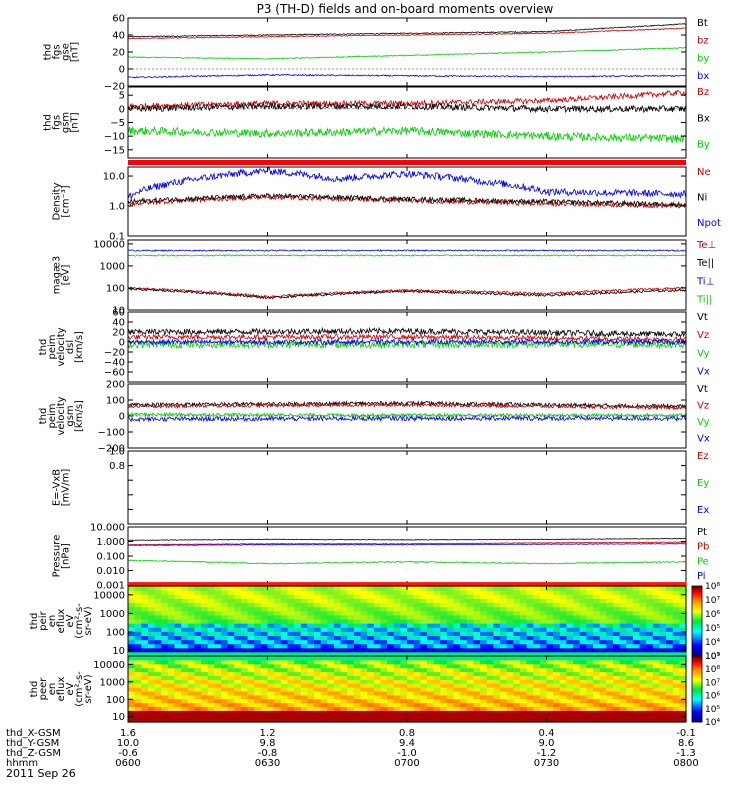 Image resolution: width=750 pixels, height=800 pixels. Describe the element at coordinates (112, 266) in the screenshot. I see `ytick-label: 1000` at that location.